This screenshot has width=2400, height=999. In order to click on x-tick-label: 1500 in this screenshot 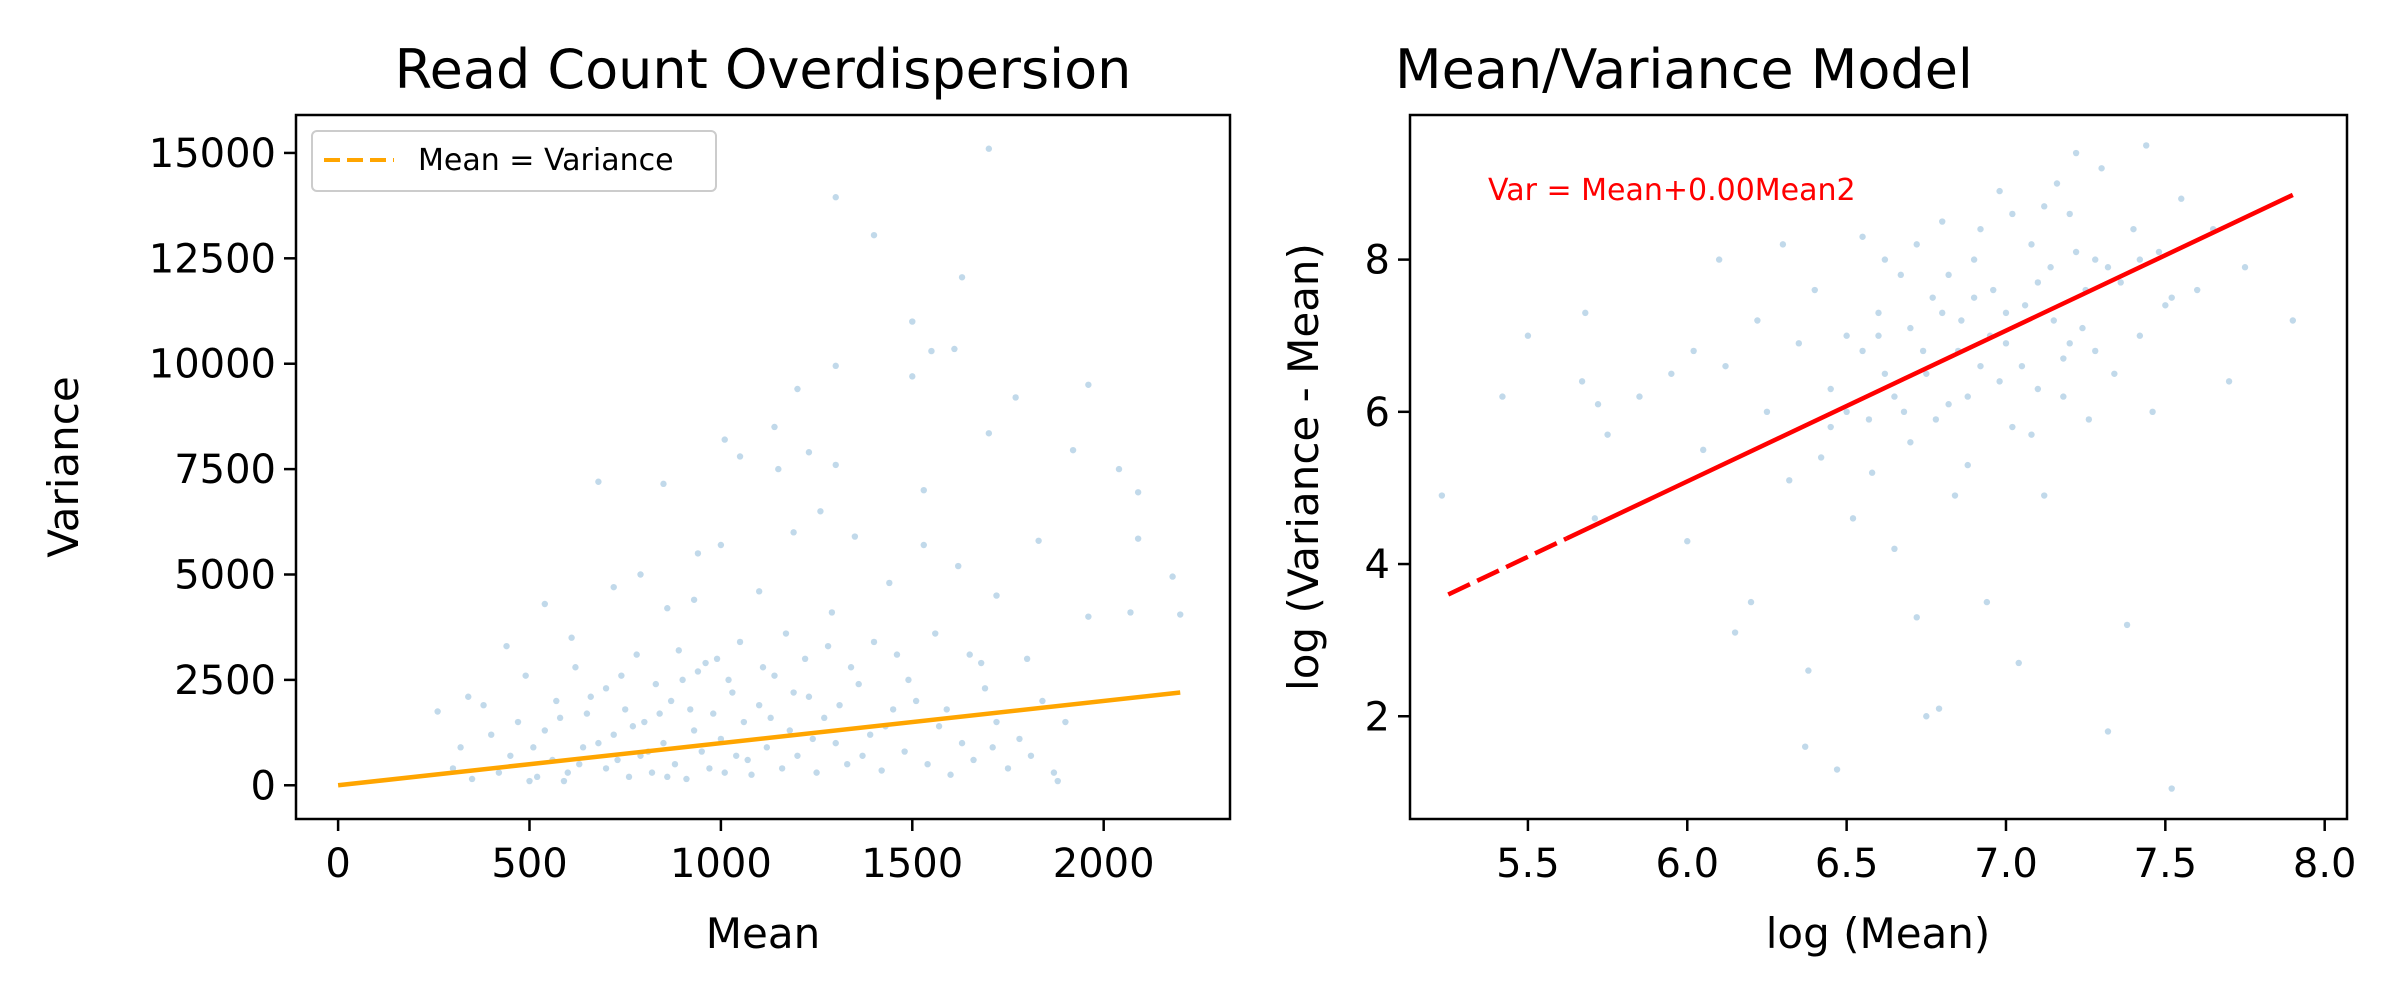, I will do `click(912, 864)`.